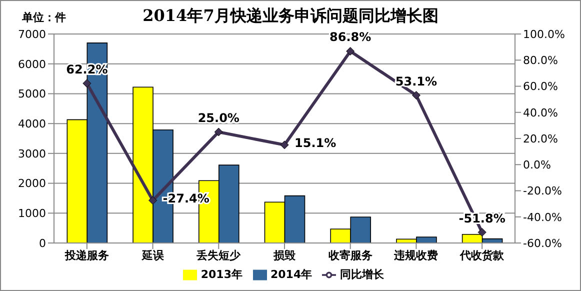 The height and width of the screenshot is (291, 581). What do you see at coordinates (86, 255) in the screenshot?
I see `x-tick-label: 投递服务` at bounding box center [86, 255].